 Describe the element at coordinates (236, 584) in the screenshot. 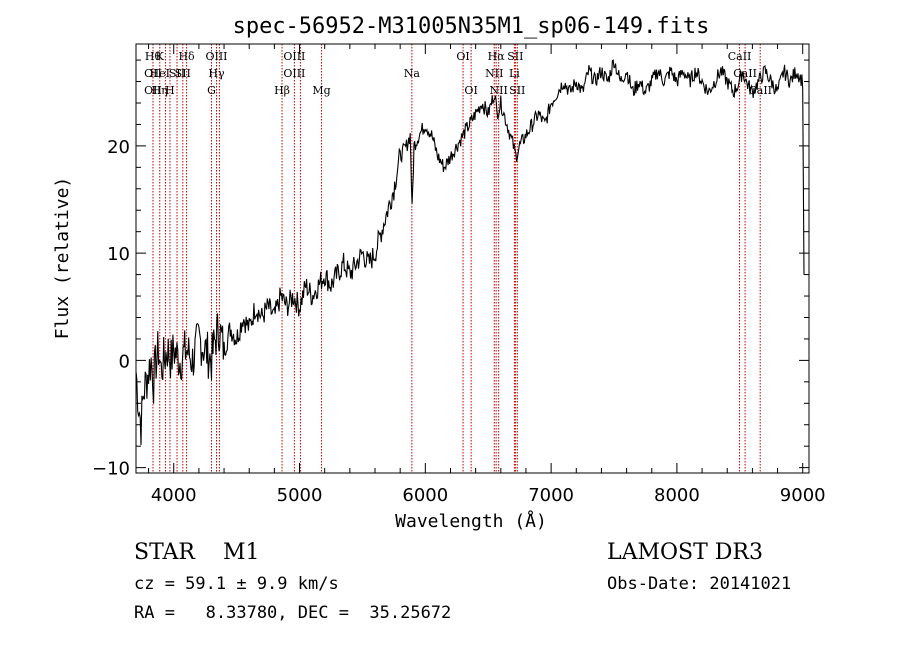

I see `redshift-info: cz = 59.1 ± 9.9 km/s` at that location.